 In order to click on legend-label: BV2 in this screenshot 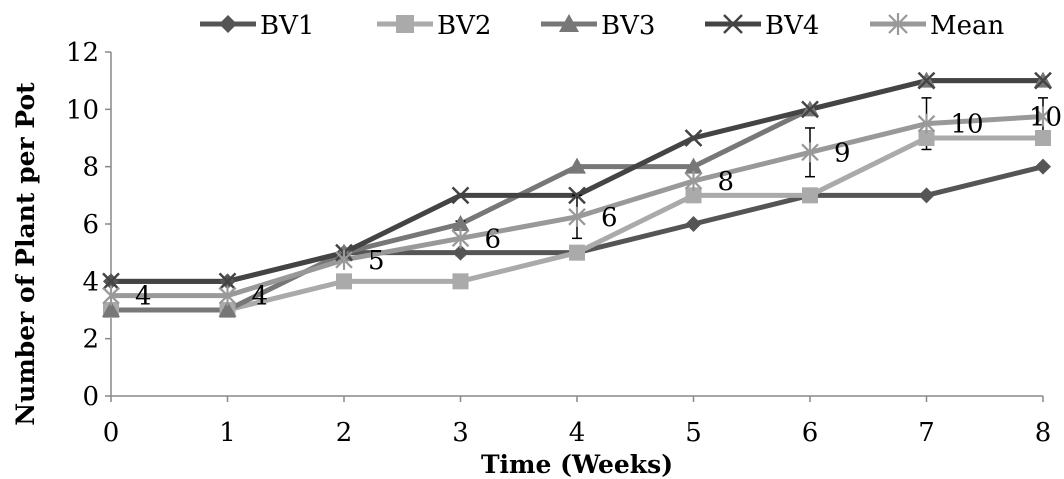, I will do `click(464, 26)`.